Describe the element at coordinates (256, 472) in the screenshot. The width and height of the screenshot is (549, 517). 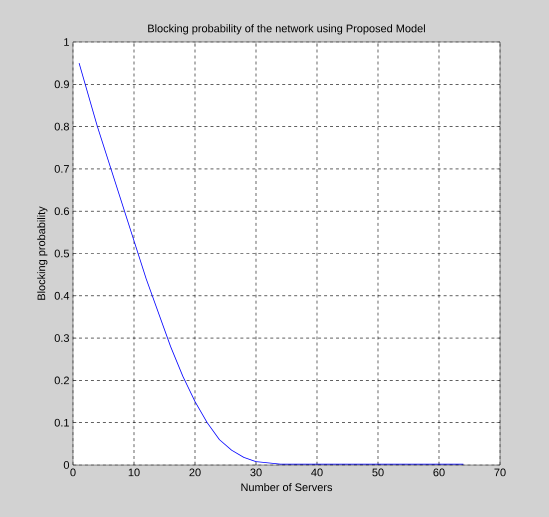
I see `x-tick-label: 30` at that location.